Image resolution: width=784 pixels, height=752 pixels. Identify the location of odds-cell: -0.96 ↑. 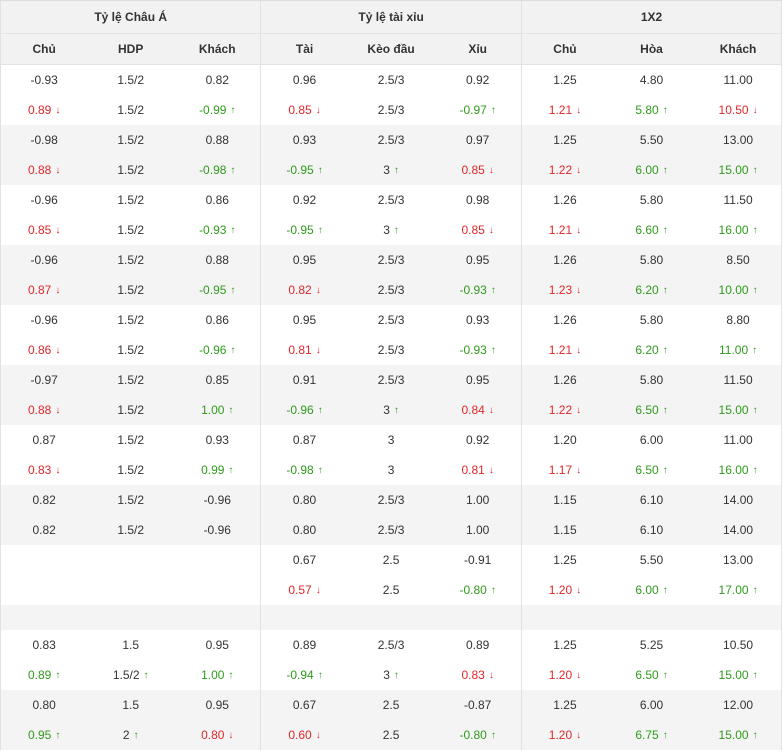
(217, 350).